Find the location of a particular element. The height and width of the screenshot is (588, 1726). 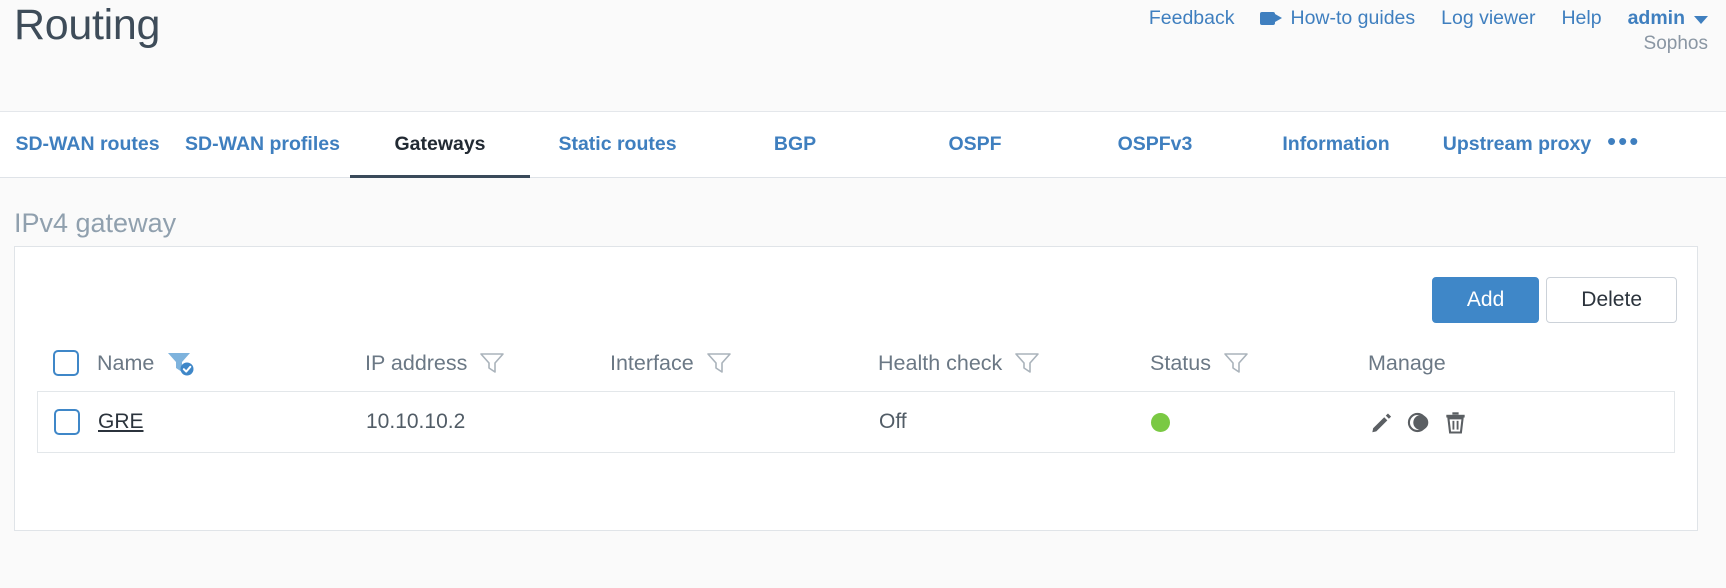

column-label: Name is located at coordinates (126, 362).